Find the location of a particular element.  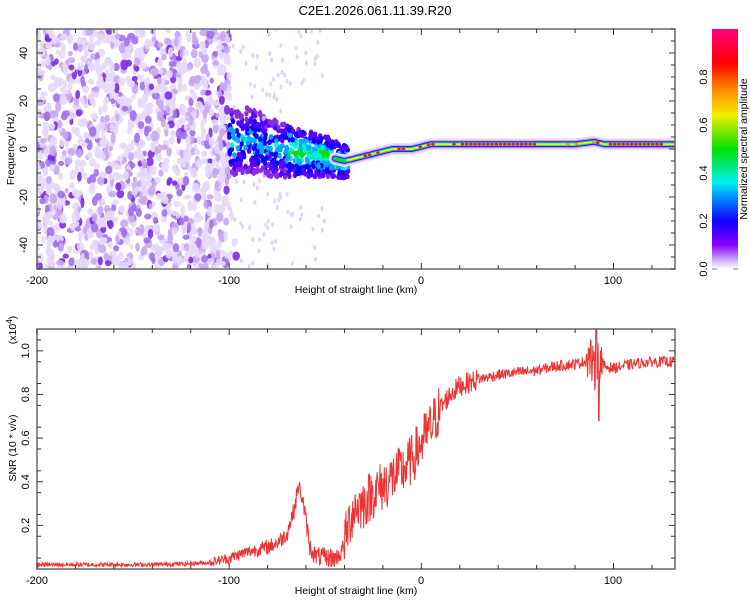

colorbar-label: Normalized spectral amplitude is located at coordinates (744, 148).